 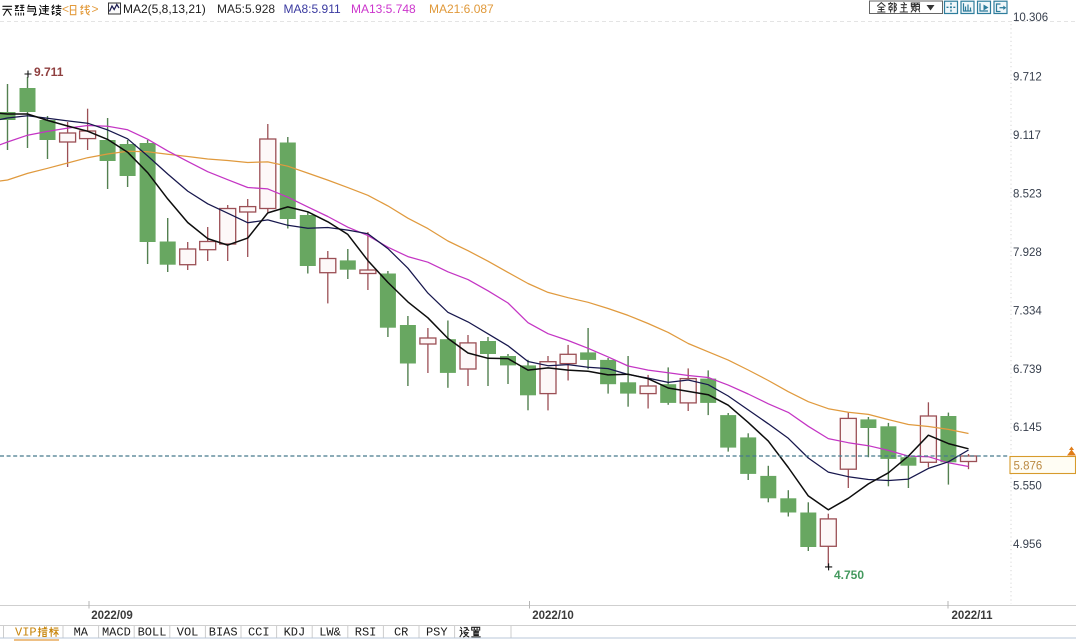 What do you see at coordinates (312, 9) in the screenshot?
I see `svg-text: MA8:5.911` at bounding box center [312, 9].